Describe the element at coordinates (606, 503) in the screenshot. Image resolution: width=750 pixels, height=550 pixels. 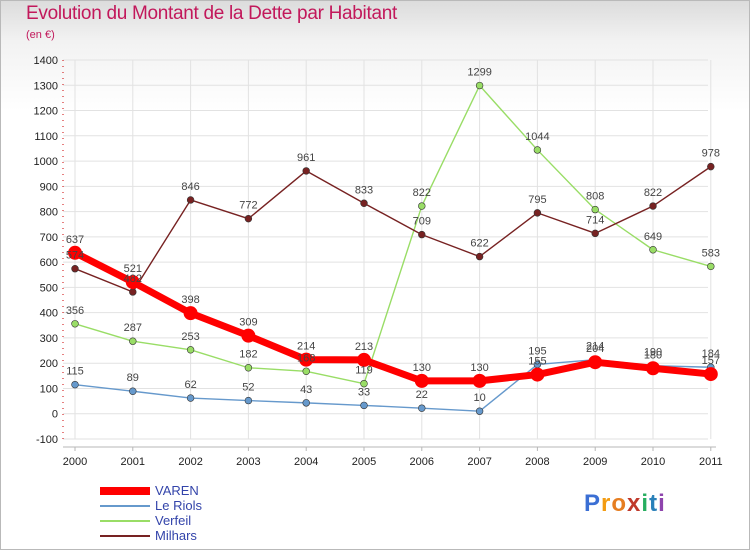
I see `logo-letter: r` at that location.